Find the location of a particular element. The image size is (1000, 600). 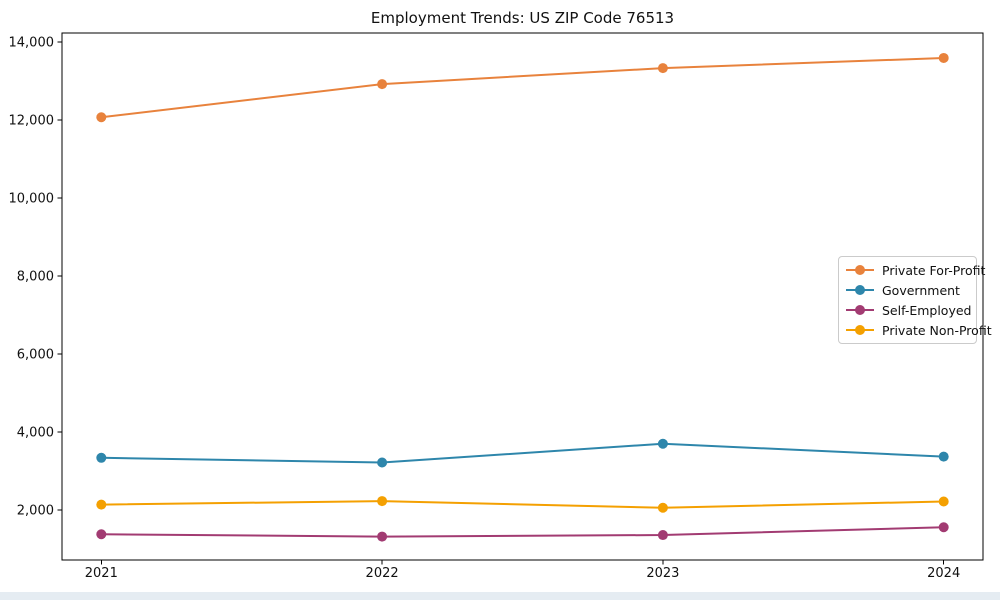

legend-label: Self-Employed is located at coordinates (927, 310).